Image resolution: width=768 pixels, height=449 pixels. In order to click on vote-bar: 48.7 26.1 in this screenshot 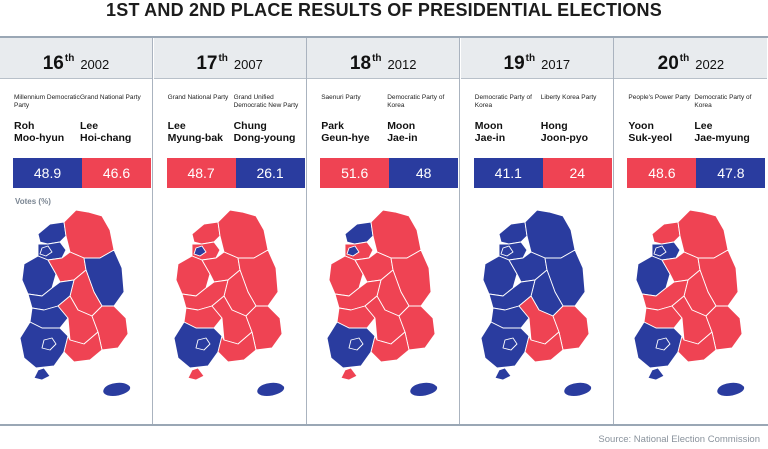, I will do `click(235, 173)`.